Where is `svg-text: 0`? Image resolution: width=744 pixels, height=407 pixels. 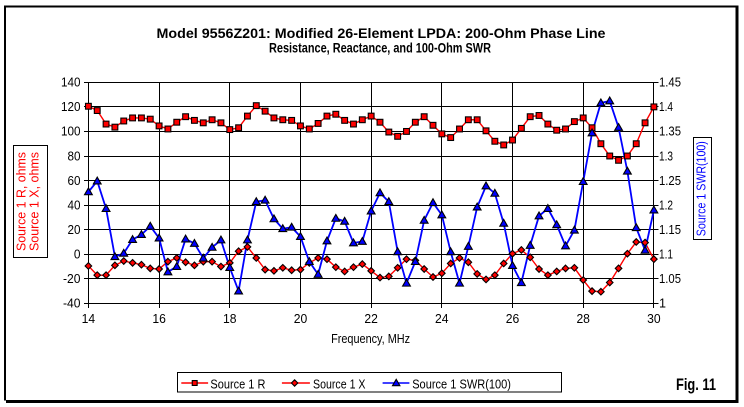 svg-text: 0 is located at coordinates (77, 255).